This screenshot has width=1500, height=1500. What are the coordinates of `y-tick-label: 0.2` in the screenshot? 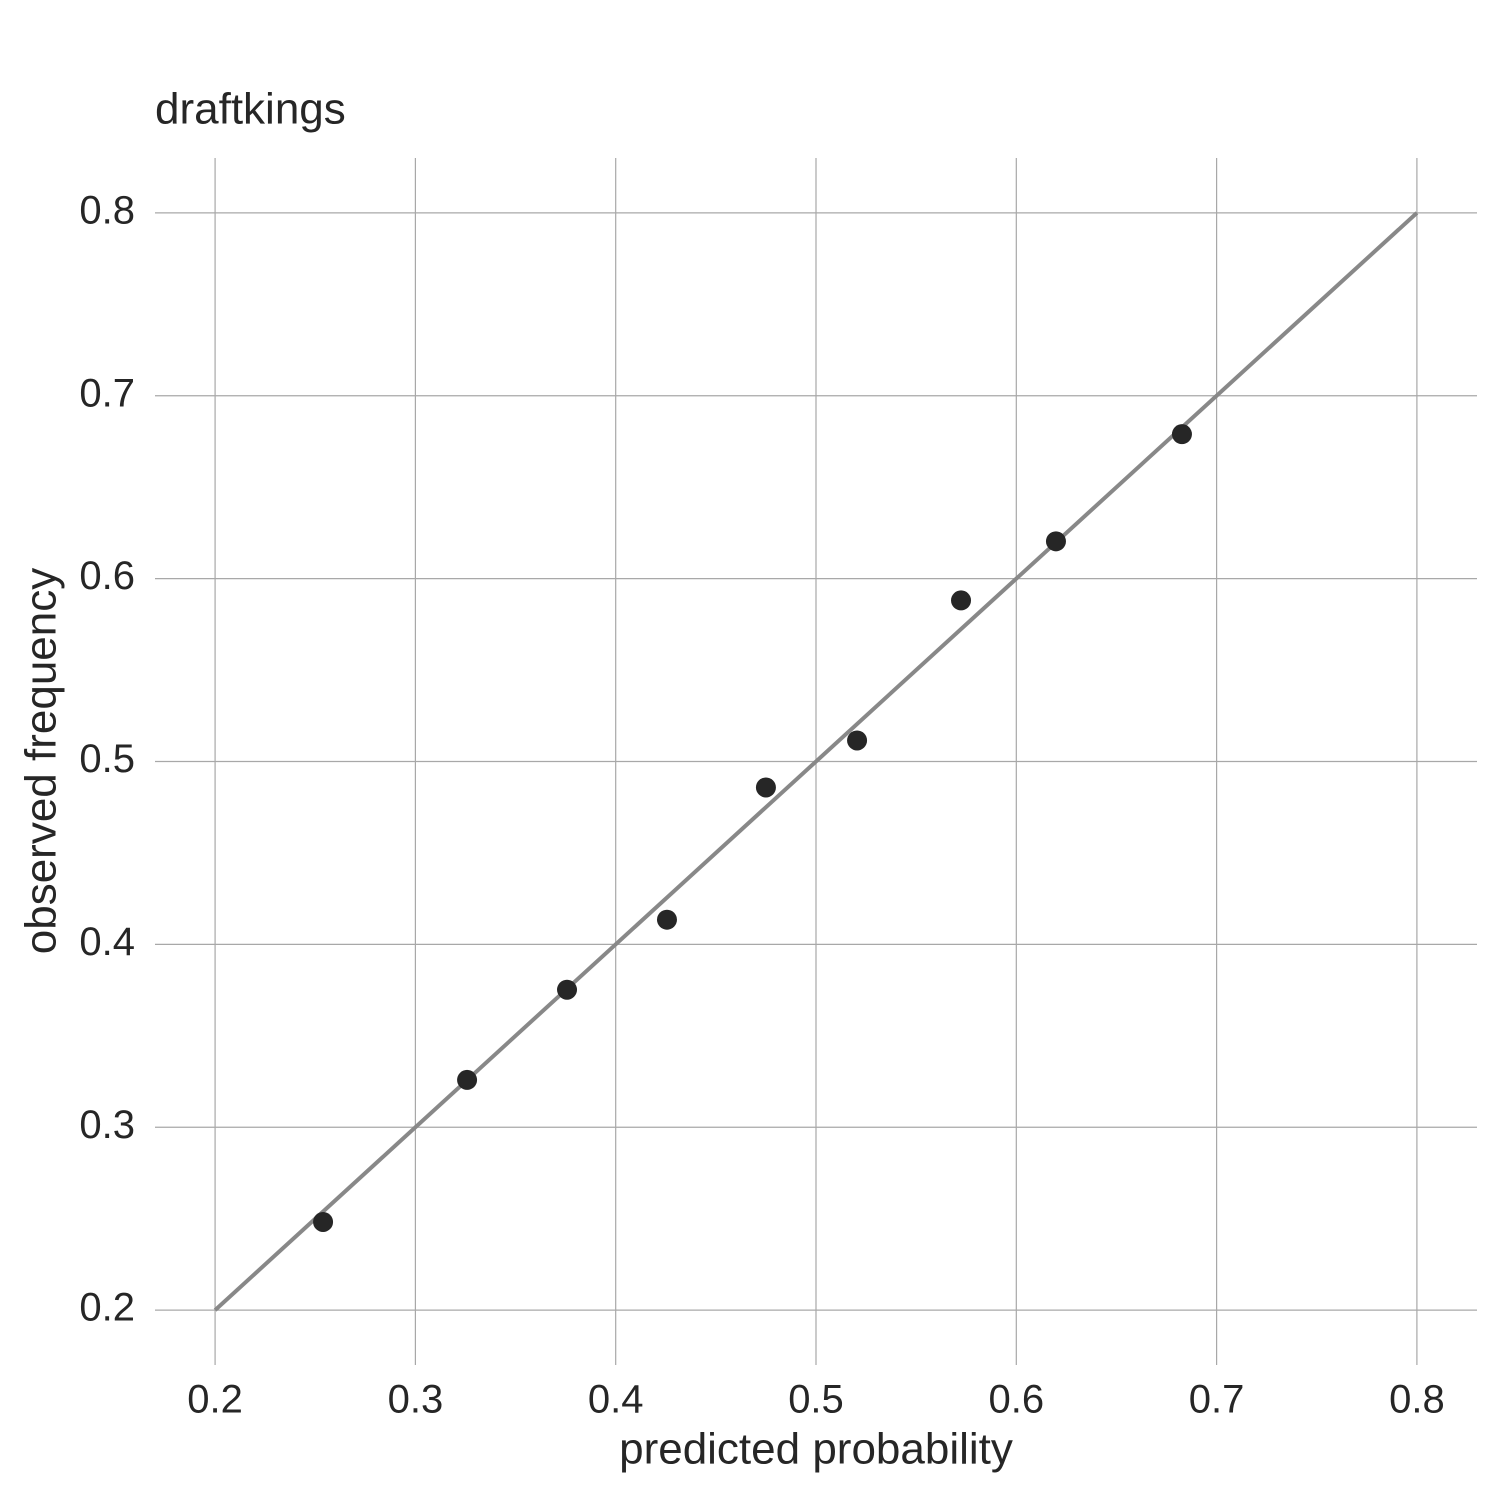 It's located at (107, 1308).